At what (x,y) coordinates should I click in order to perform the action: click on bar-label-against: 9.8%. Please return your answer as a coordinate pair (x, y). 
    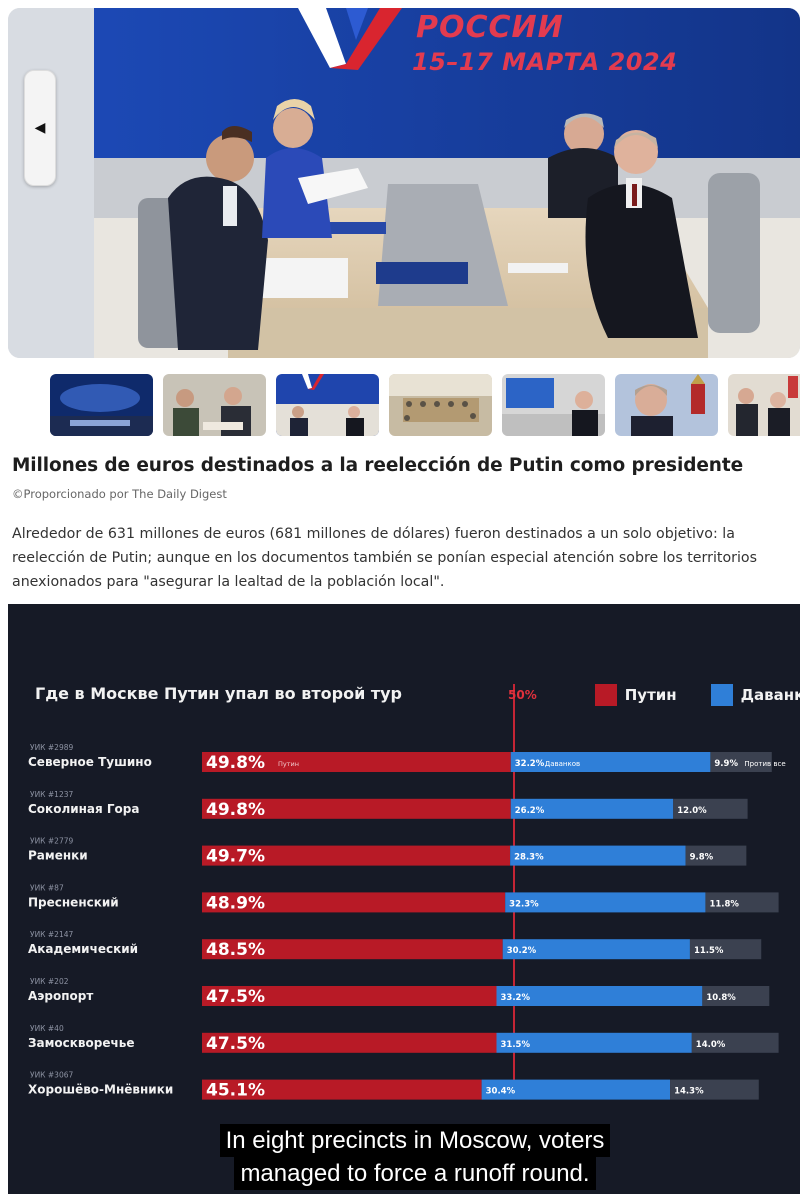
    Looking at the image, I should click on (702, 858).